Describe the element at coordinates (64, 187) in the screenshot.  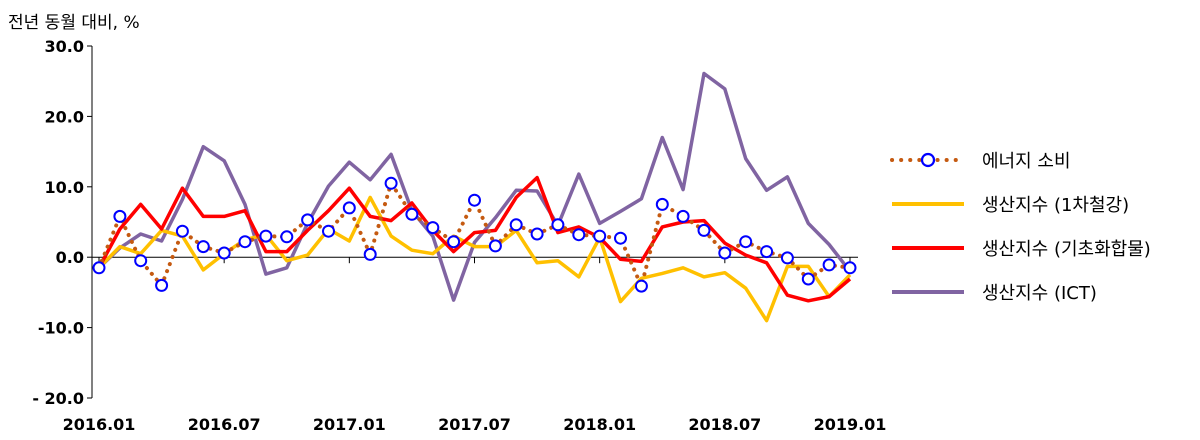
I see `y-tick-label: 10.0` at that location.